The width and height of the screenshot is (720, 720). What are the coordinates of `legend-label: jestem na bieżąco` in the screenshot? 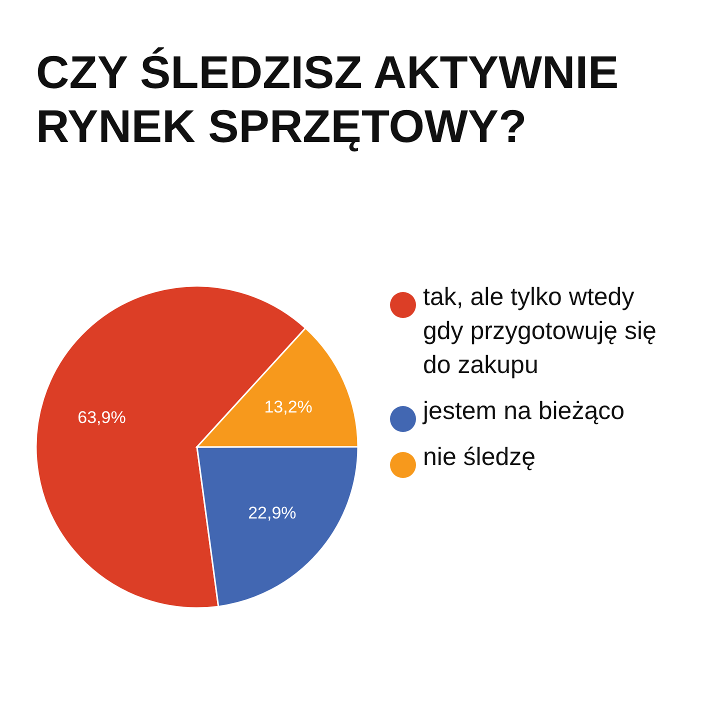 It's located at (523, 411).